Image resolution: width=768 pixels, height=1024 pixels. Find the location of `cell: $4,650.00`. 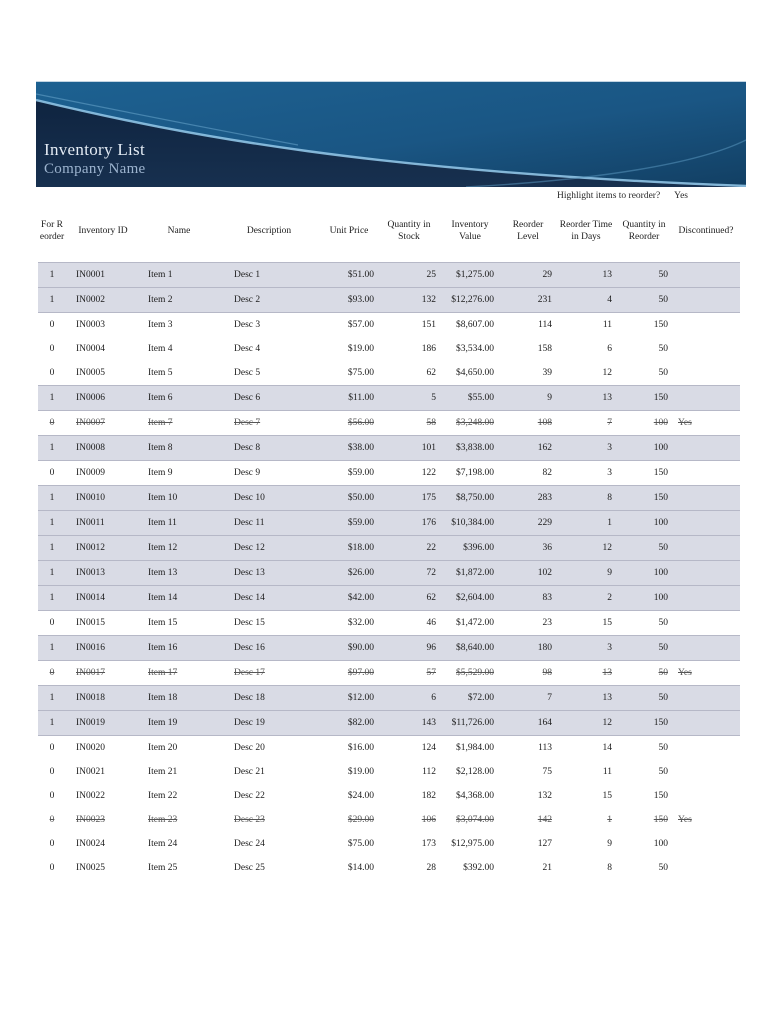

cell: $4,650.00 is located at coordinates (475, 373).